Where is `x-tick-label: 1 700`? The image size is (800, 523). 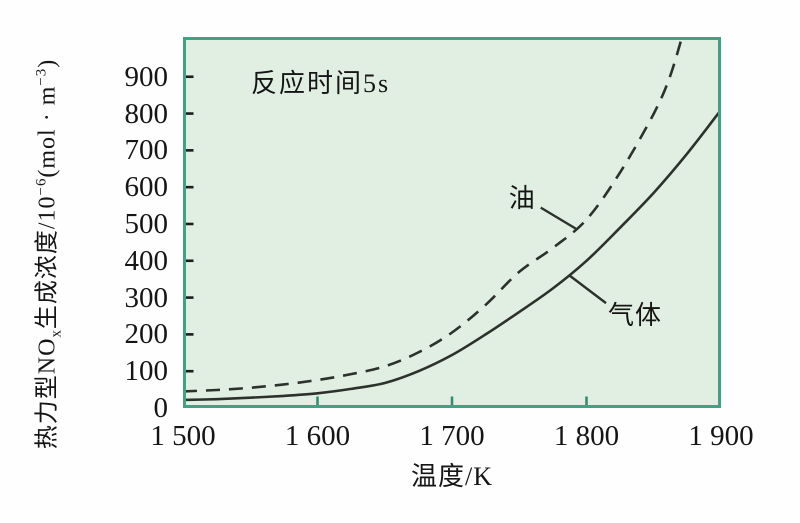
x-tick-label: 1 700 is located at coordinates (452, 436).